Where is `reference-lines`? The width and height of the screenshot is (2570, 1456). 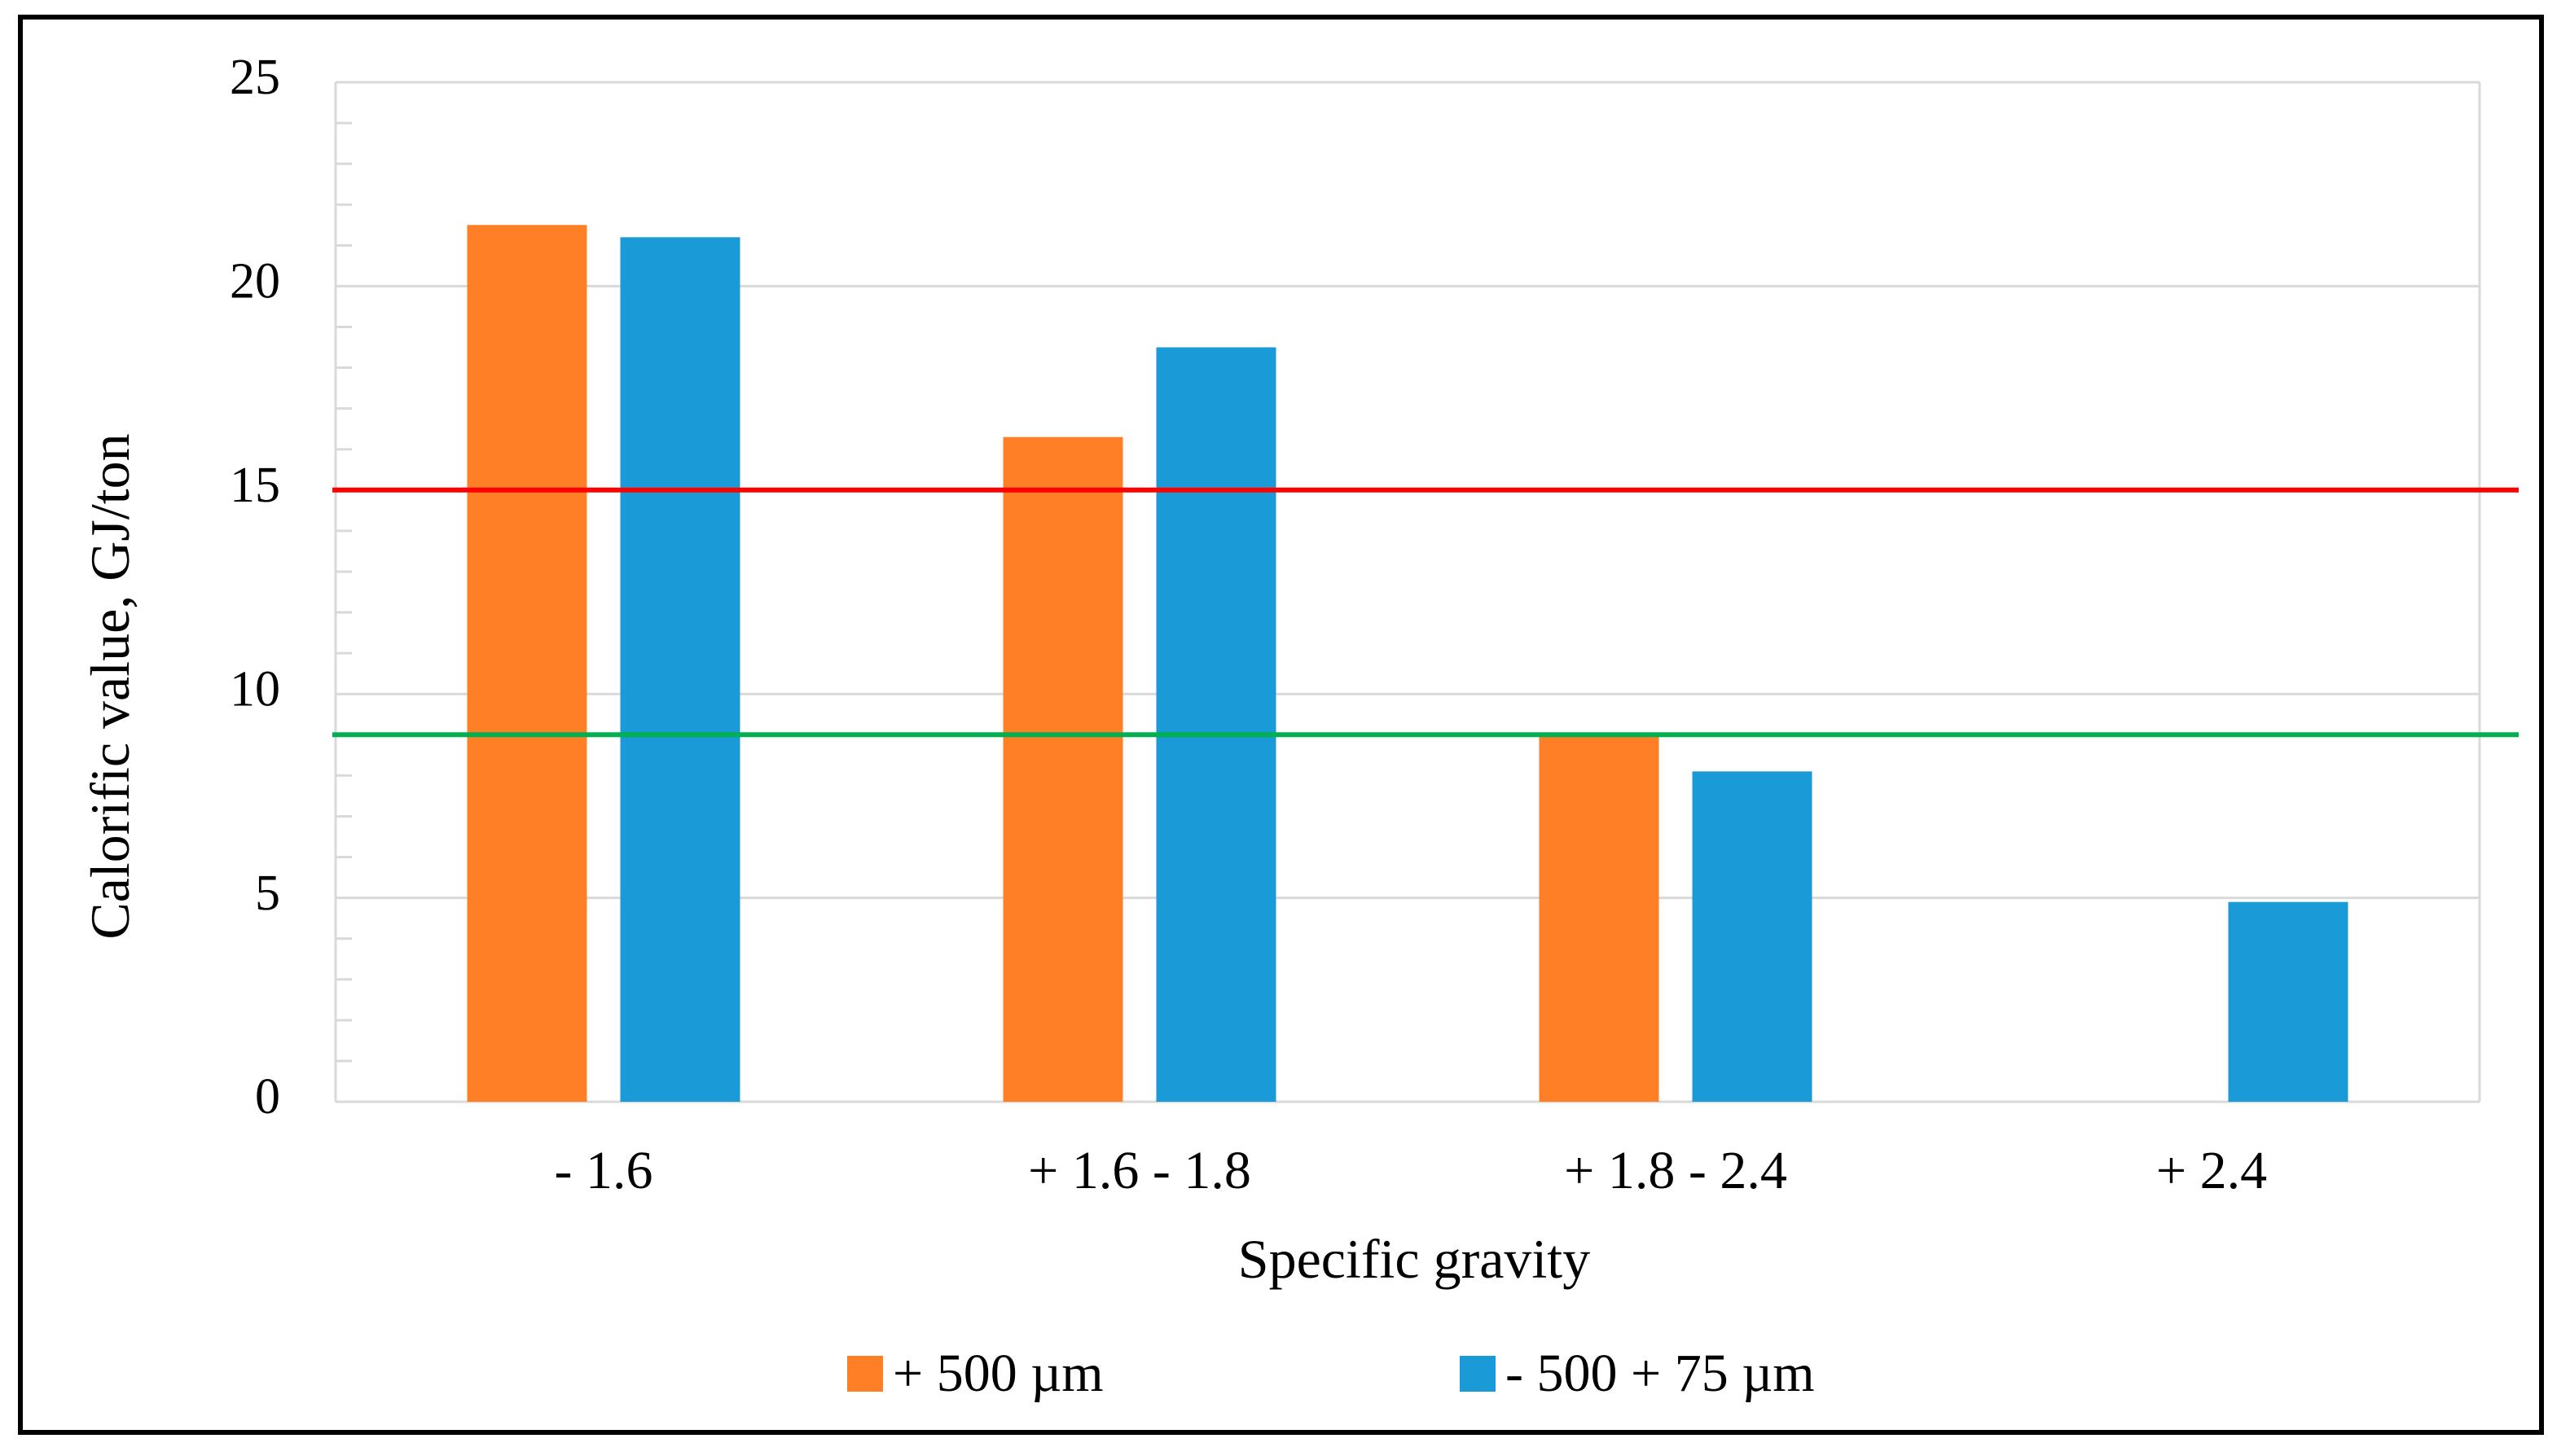 reference-lines is located at coordinates (1426, 612).